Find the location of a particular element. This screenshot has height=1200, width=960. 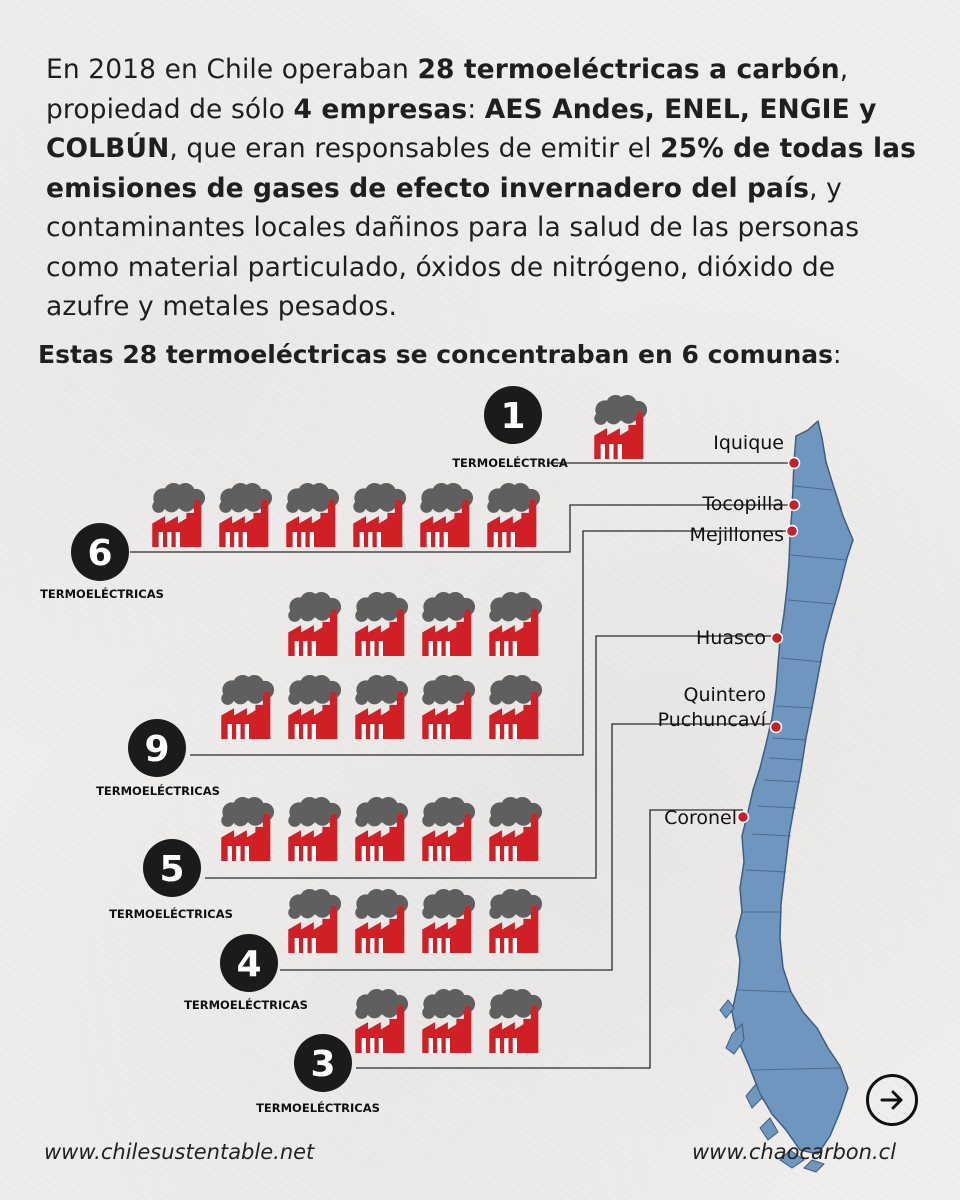

chile-map-shape is located at coordinates (792, 787).